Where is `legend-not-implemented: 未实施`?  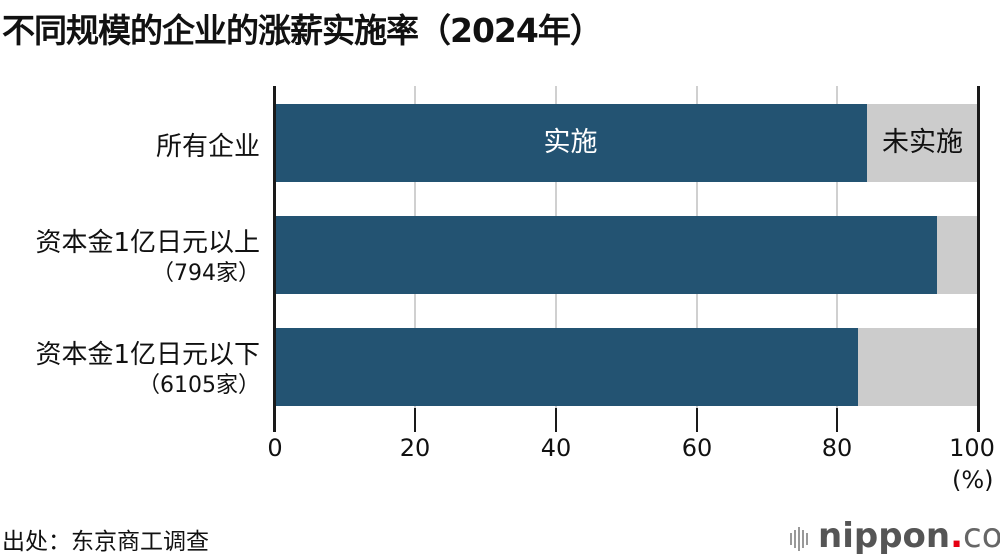
legend-not-implemented: 未实施 is located at coordinates (922, 142).